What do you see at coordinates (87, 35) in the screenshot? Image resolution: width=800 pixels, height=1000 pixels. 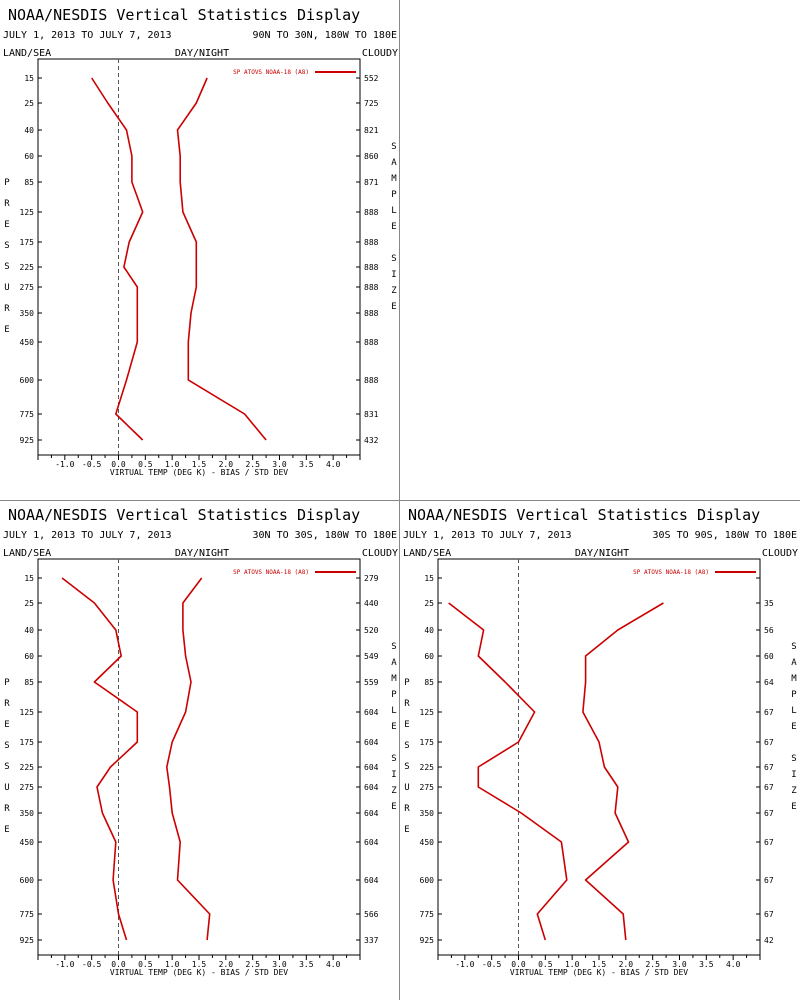 I see `date-range: JULY 1, 2013 TO JULY 7, 2013` at bounding box center [87, 35].